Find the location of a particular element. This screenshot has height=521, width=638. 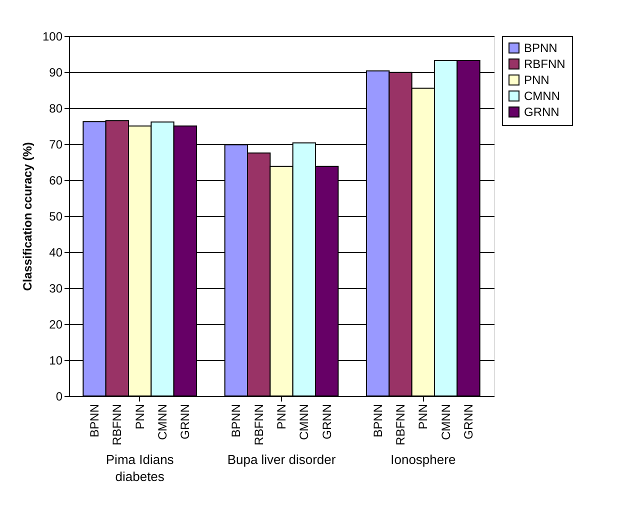

y-axis-title: Classification ccuracy (%) is located at coordinates (27, 216).